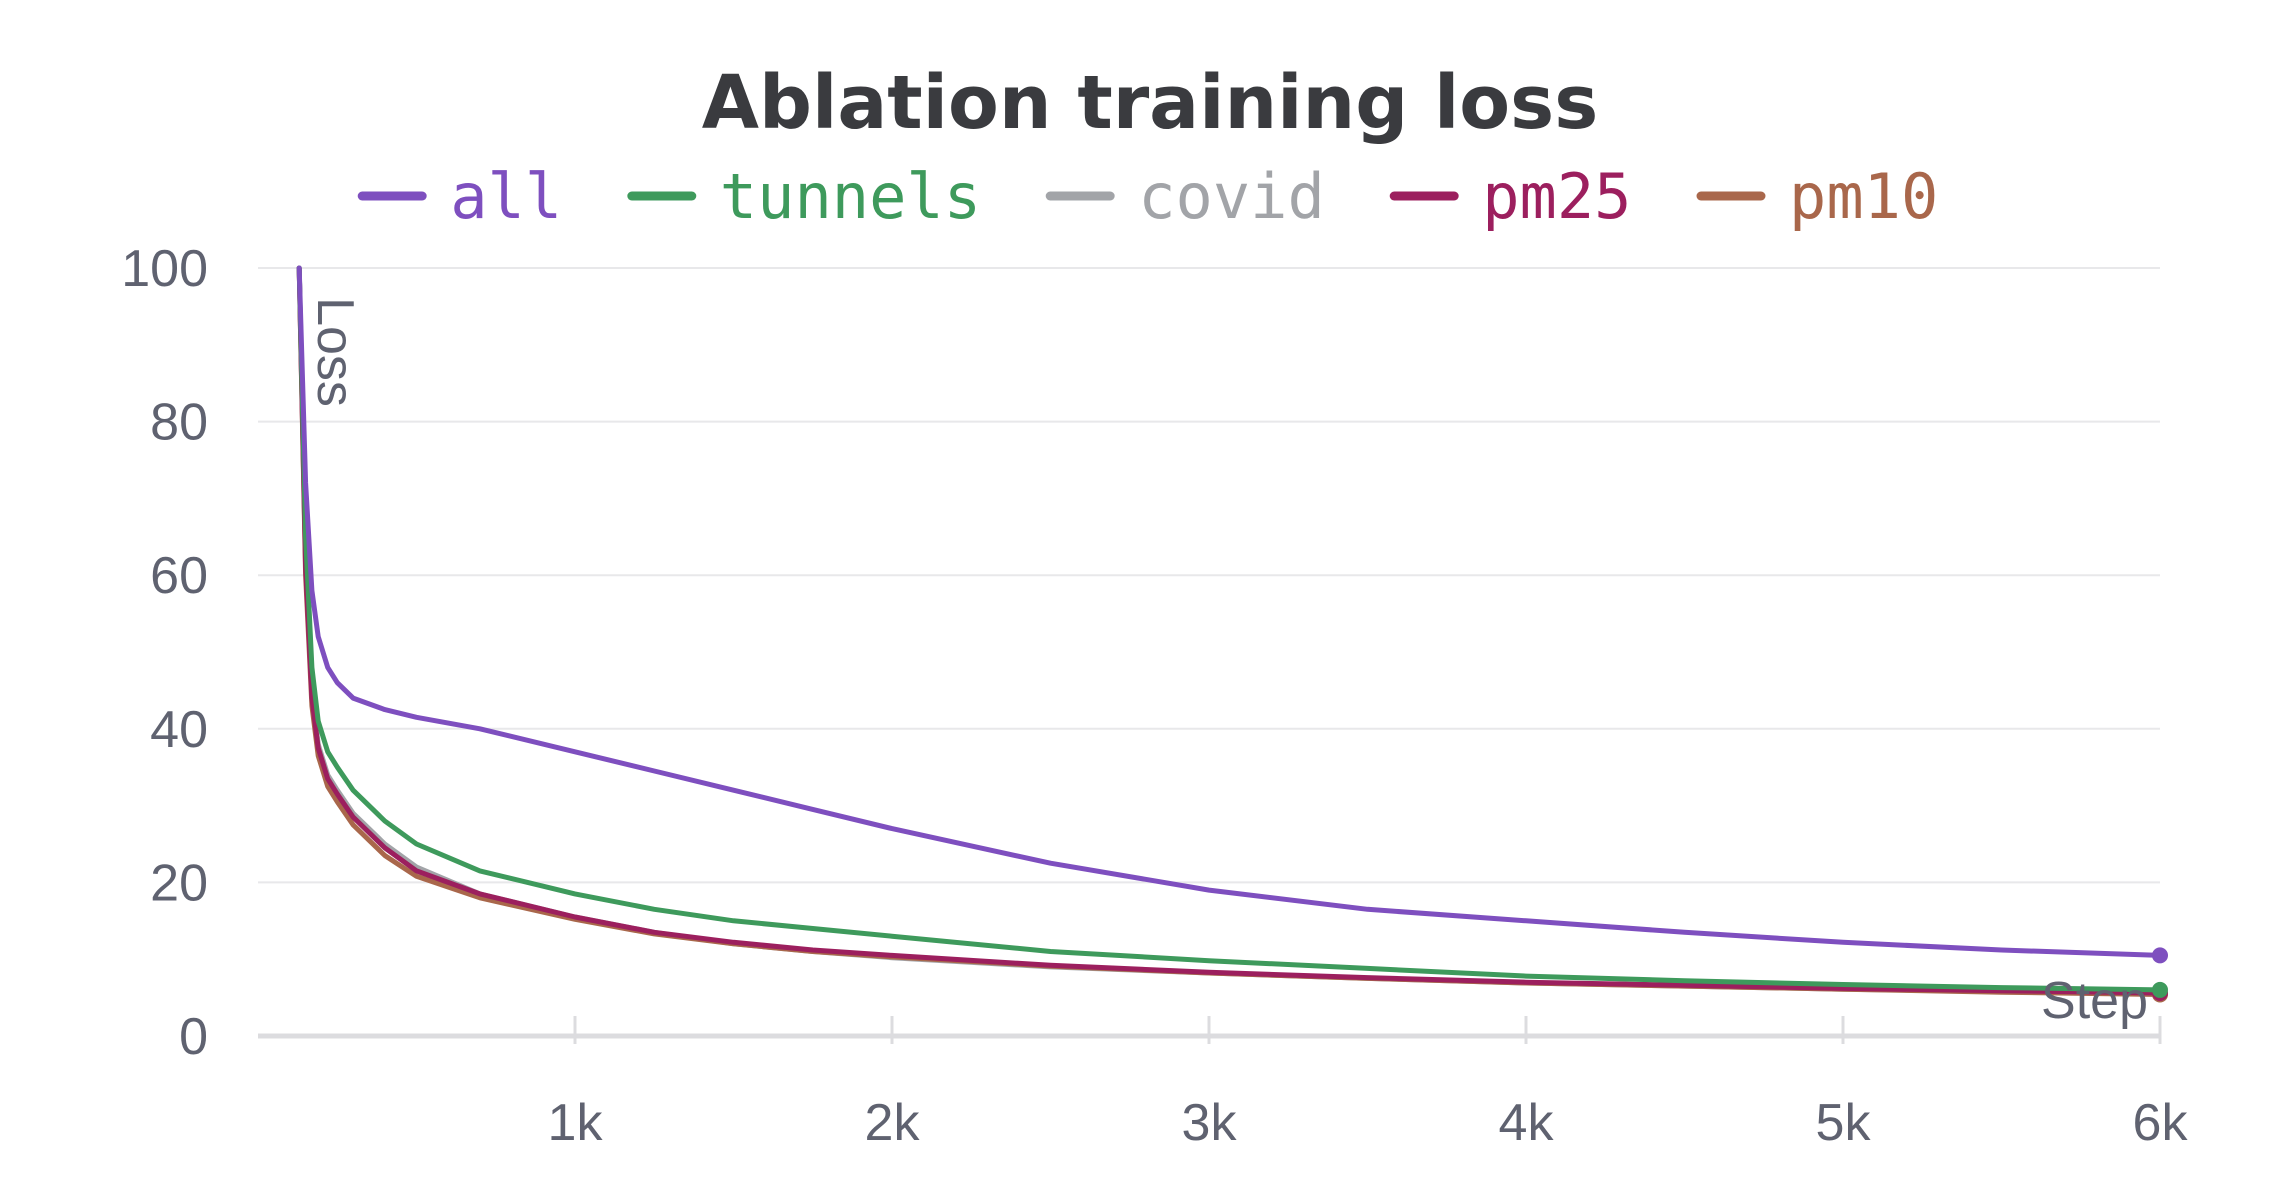 This screenshot has width=2275, height=1195. What do you see at coordinates (179, 576) in the screenshot?
I see `y-tick-label: 60` at bounding box center [179, 576].